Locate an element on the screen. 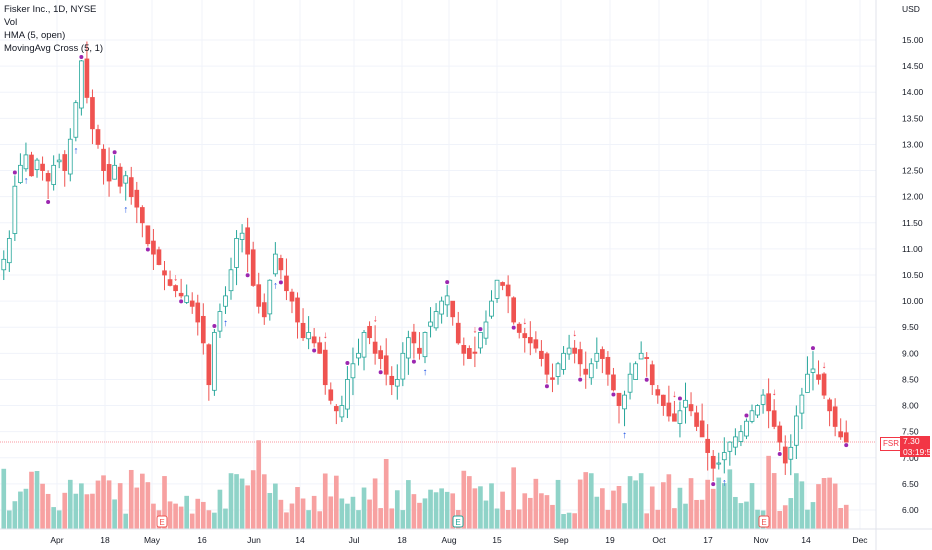  price-tick-label: 6.00 is located at coordinates (910, 510).